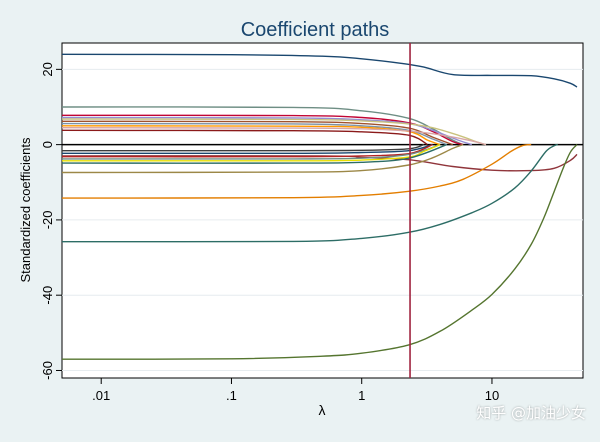 The image size is (600, 442). Describe the element at coordinates (231, 395) in the screenshot. I see `x-tick-label: .1` at that location.